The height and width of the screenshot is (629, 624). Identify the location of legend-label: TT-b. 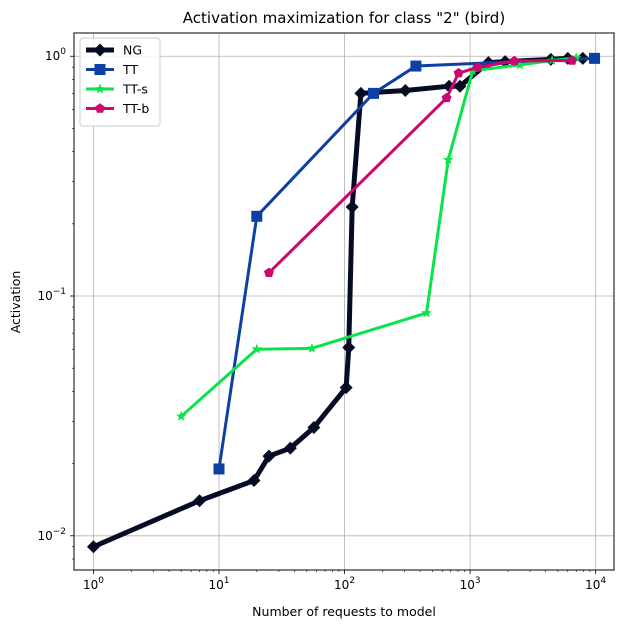
(135, 108).